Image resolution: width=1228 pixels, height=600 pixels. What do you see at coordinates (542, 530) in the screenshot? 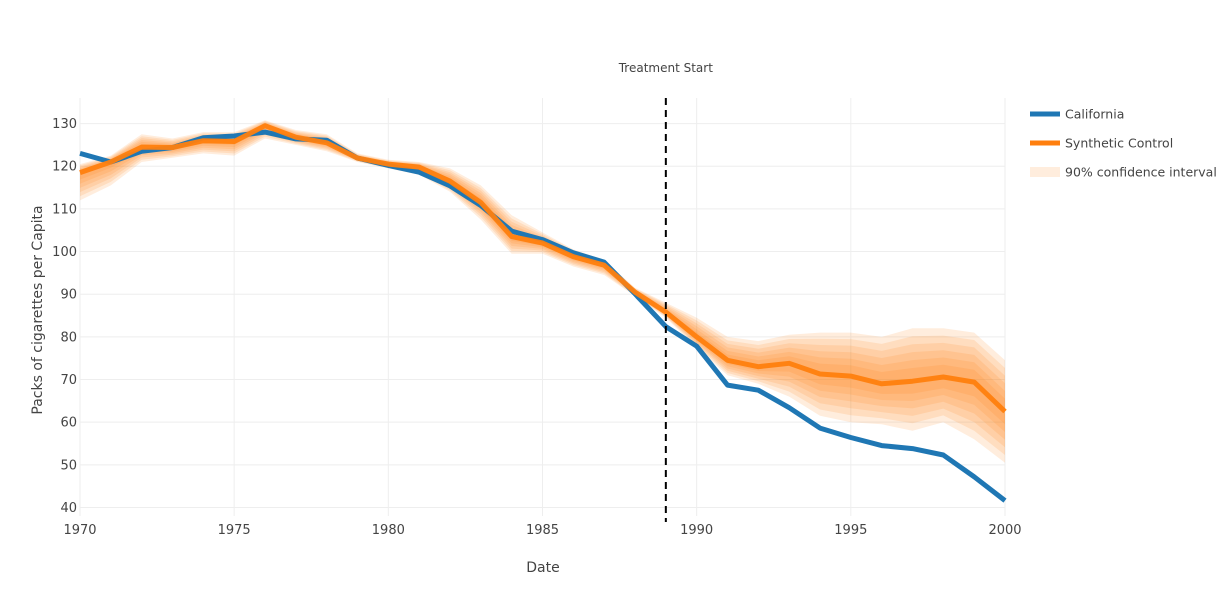
I see `x-tick-label: 1985` at bounding box center [542, 530].